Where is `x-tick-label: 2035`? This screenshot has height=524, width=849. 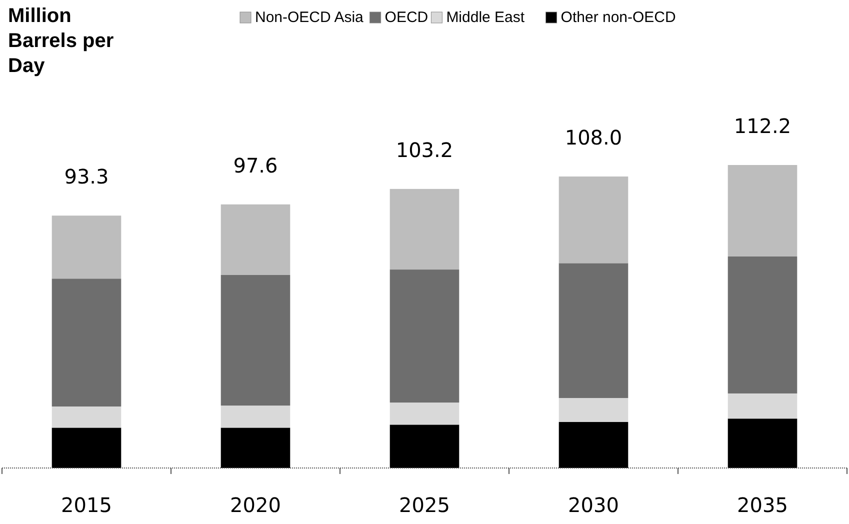 x-tick-label: 2035 is located at coordinates (762, 505).